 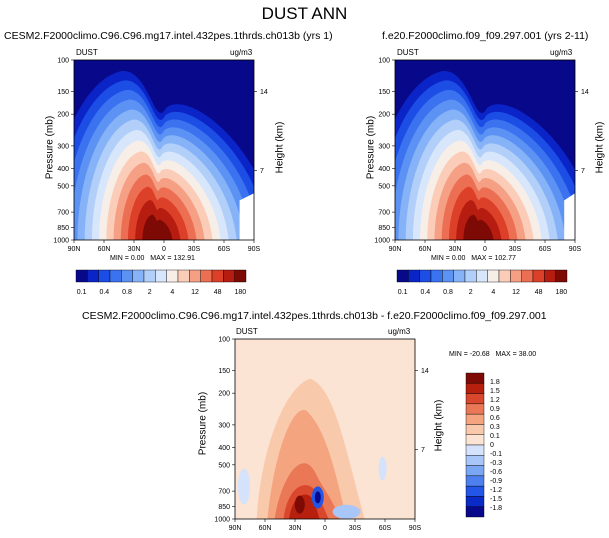 What do you see at coordinates (304, 13) in the screenshot?
I see `main-title: DUST ANN` at bounding box center [304, 13].